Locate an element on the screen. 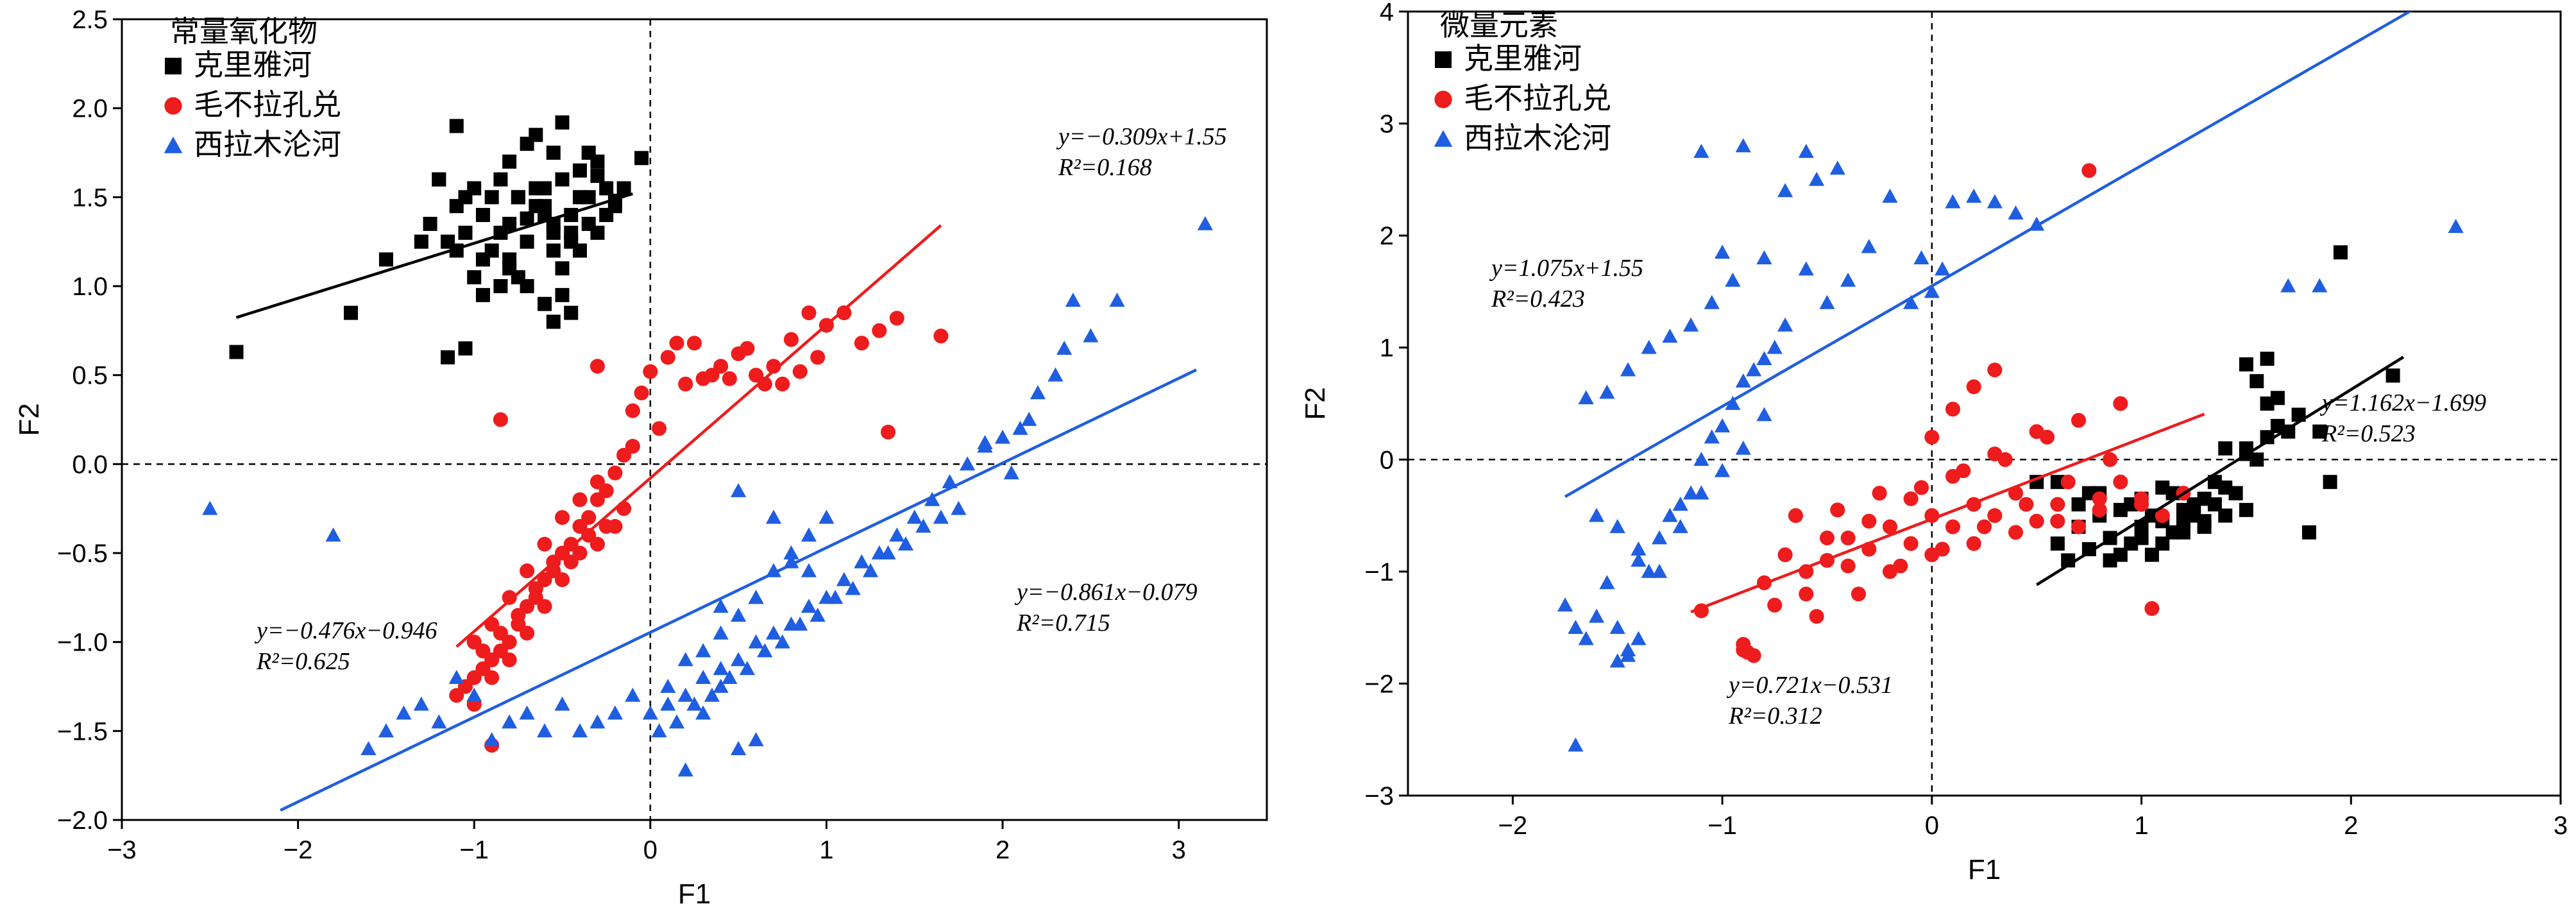  y-tick-label: −2.0 is located at coordinates (82, 820).